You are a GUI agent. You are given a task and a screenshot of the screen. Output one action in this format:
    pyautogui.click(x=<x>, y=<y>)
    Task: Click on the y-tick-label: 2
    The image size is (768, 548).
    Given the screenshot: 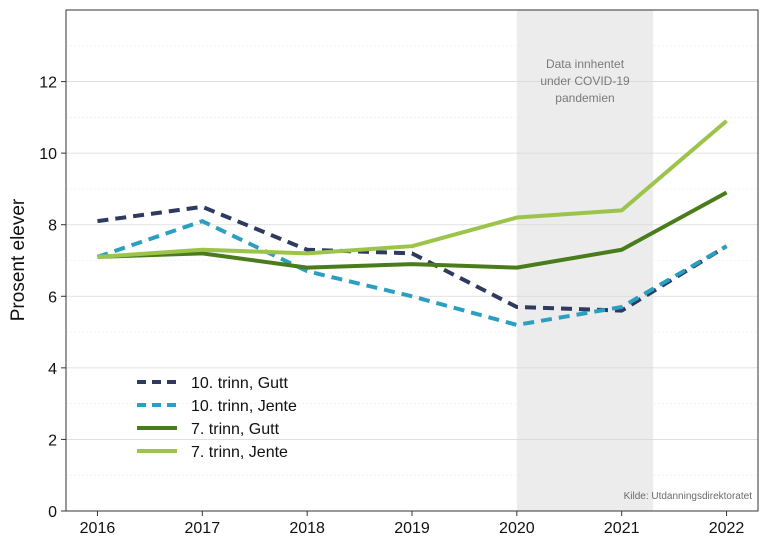 What is the action you would take?
    pyautogui.click(x=52, y=440)
    